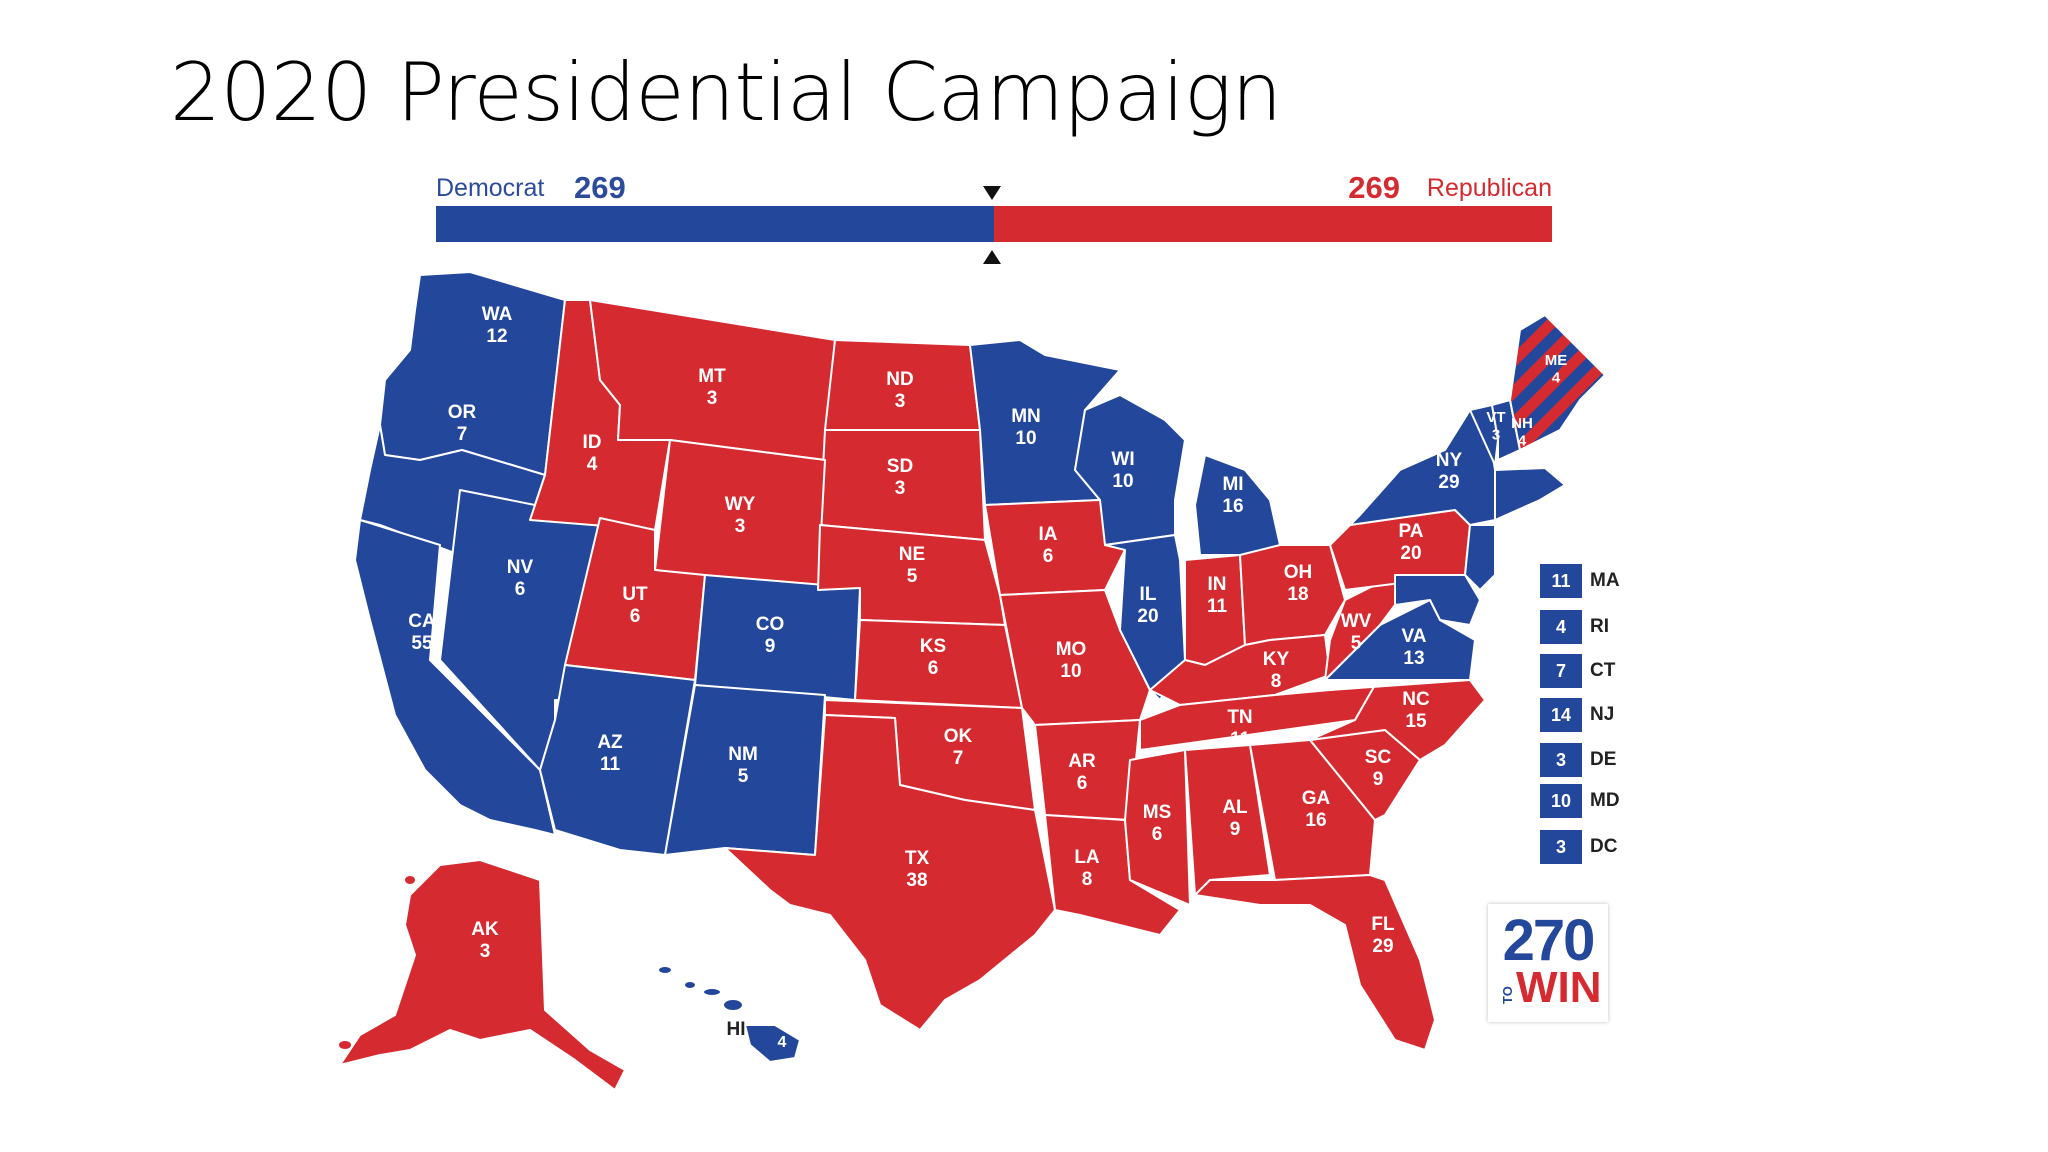 This screenshot has height=1152, width=2048. Describe the element at coordinates (916, 880) in the screenshot. I see `state-ev: 38` at that location.